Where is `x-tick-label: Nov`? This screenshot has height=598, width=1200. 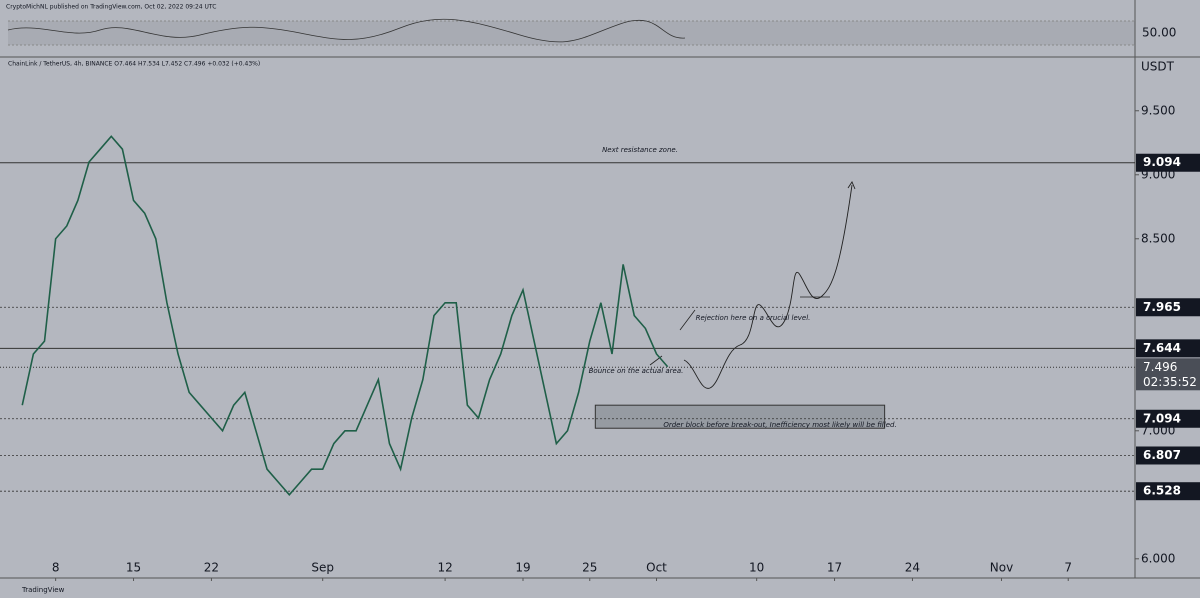 x-tick-label: Nov is located at coordinates (1001, 568).